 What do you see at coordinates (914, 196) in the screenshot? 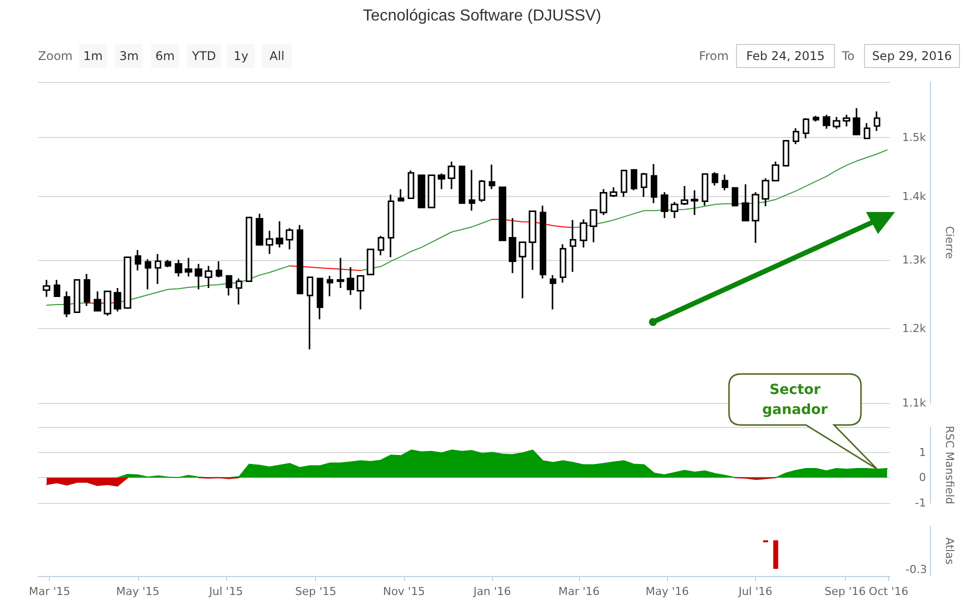
I see `y-tick-label: 1.4k` at bounding box center [914, 196].